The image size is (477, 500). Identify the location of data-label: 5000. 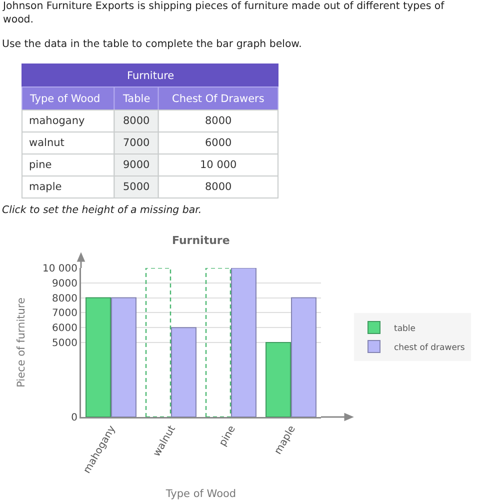
(136, 187).